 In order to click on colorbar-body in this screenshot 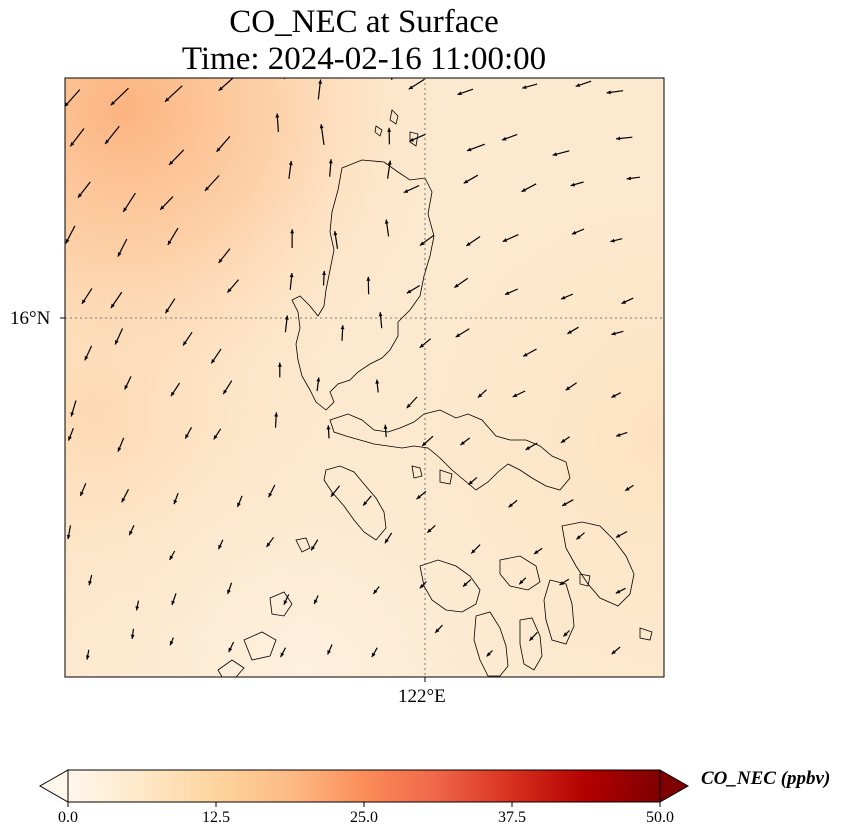, I will do `click(364, 786)`.